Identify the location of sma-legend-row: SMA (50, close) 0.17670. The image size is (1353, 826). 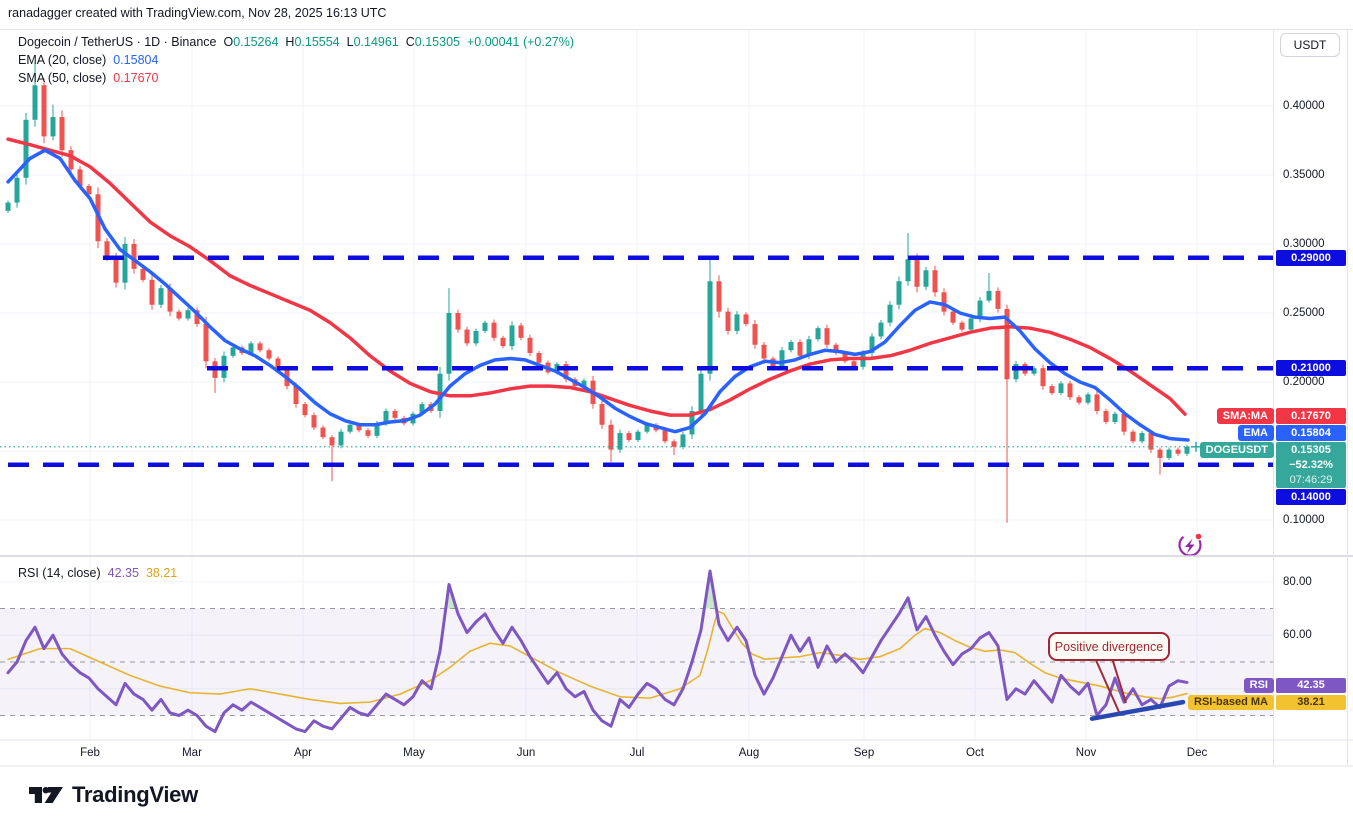
(296, 78).